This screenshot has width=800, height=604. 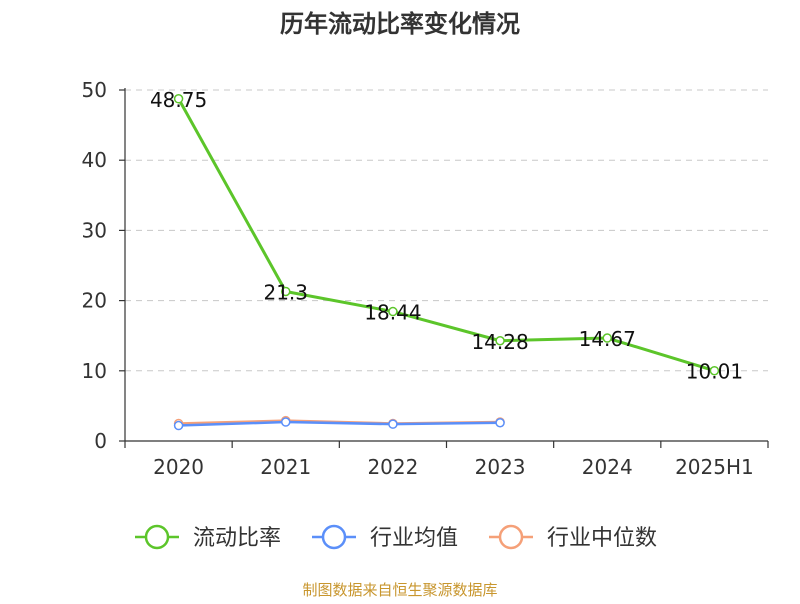 I want to click on x-tick-label: 2023, so click(x=500, y=467).